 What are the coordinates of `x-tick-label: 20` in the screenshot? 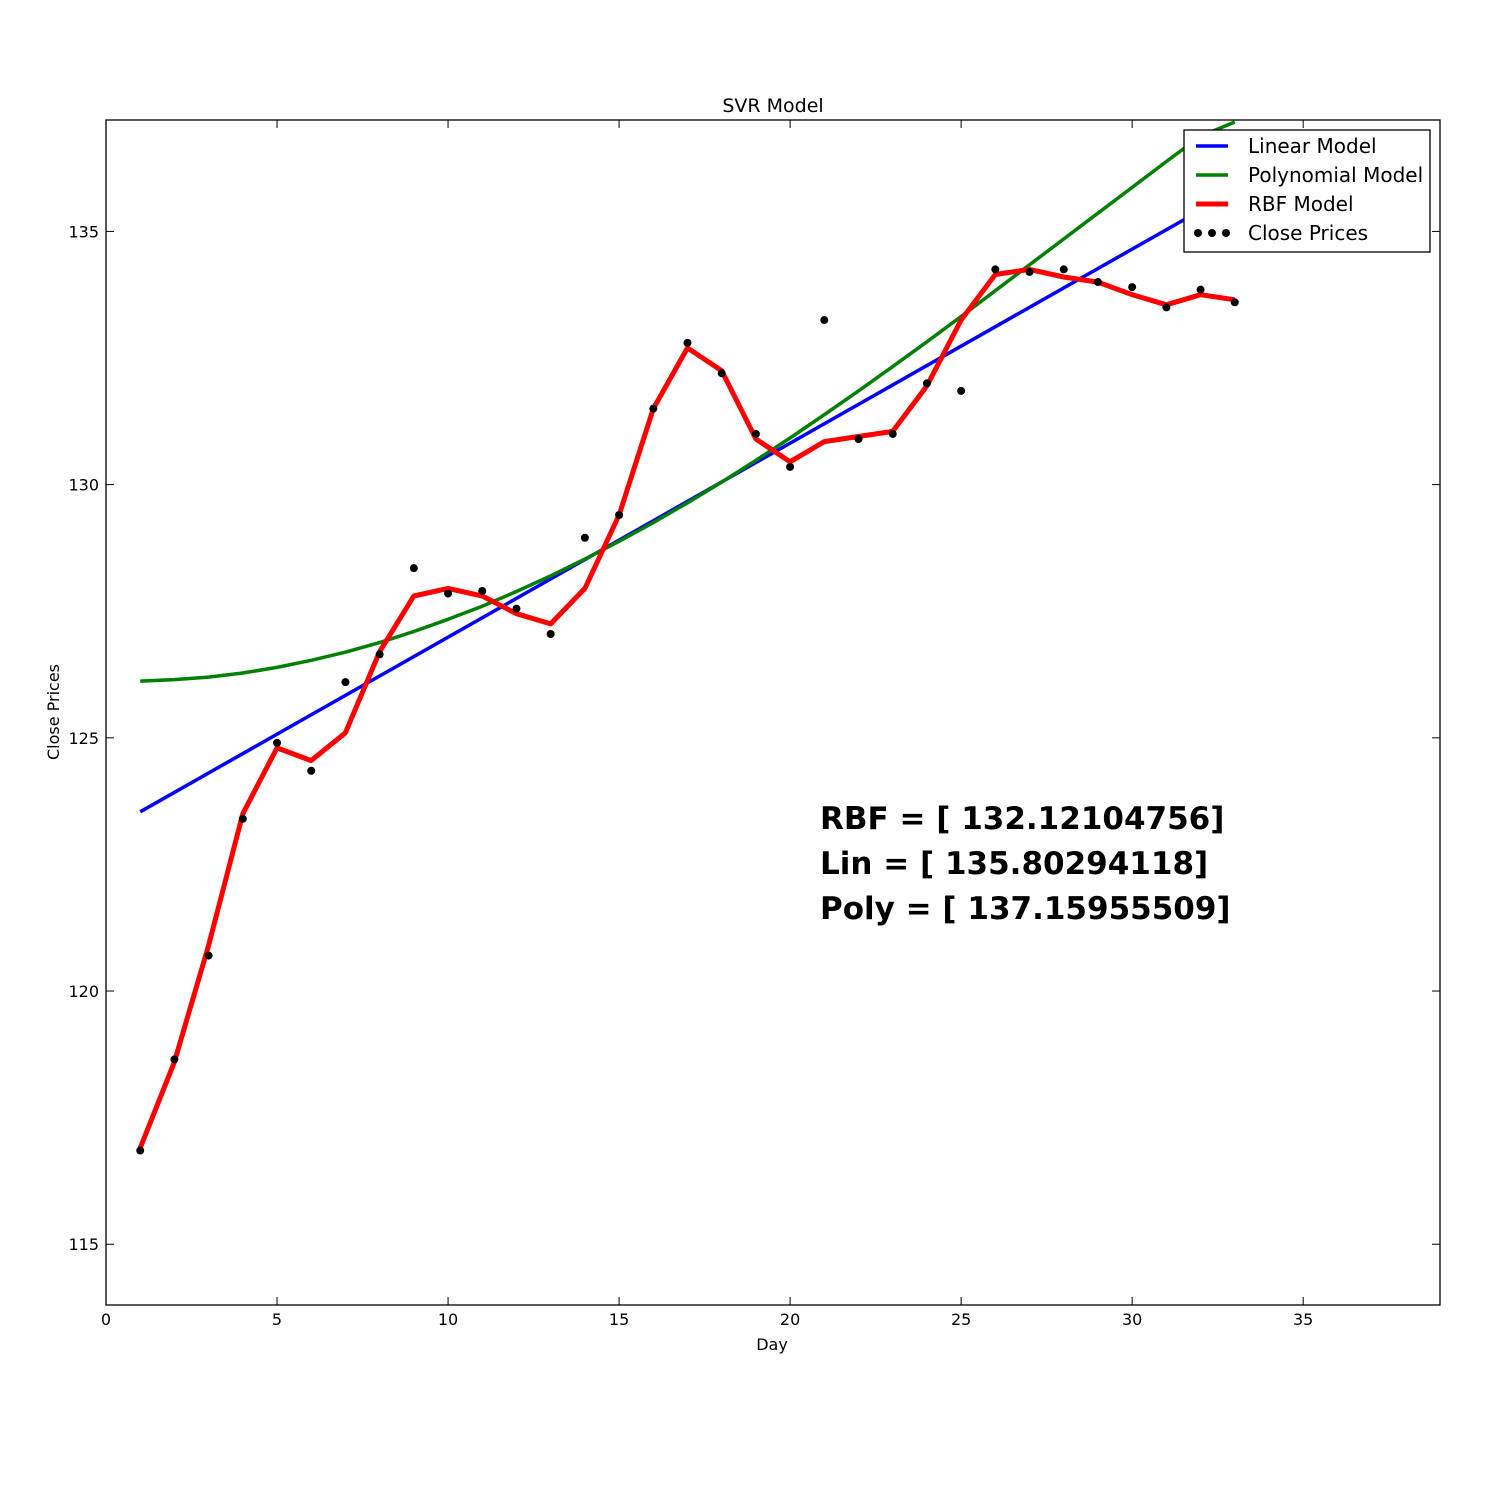 It's located at (790, 1319).